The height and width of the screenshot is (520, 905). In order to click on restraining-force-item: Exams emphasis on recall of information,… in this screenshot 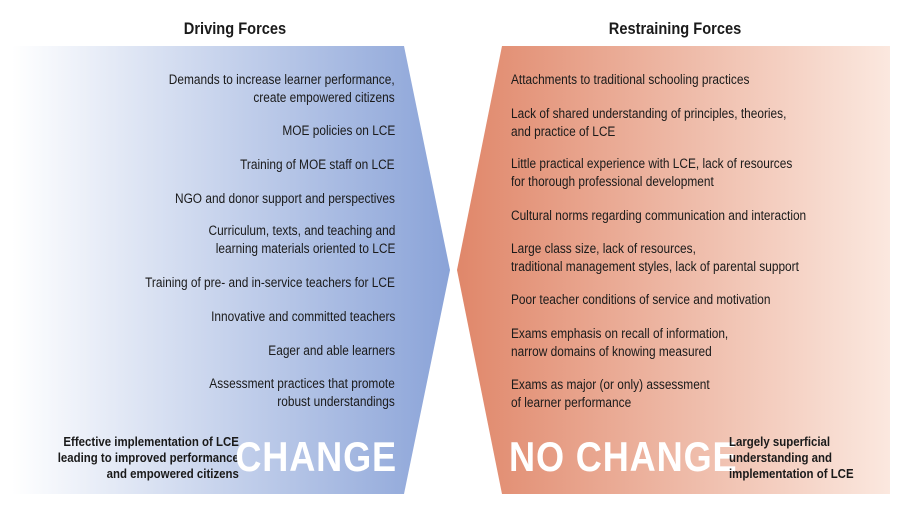, I will do `click(620, 342)`.